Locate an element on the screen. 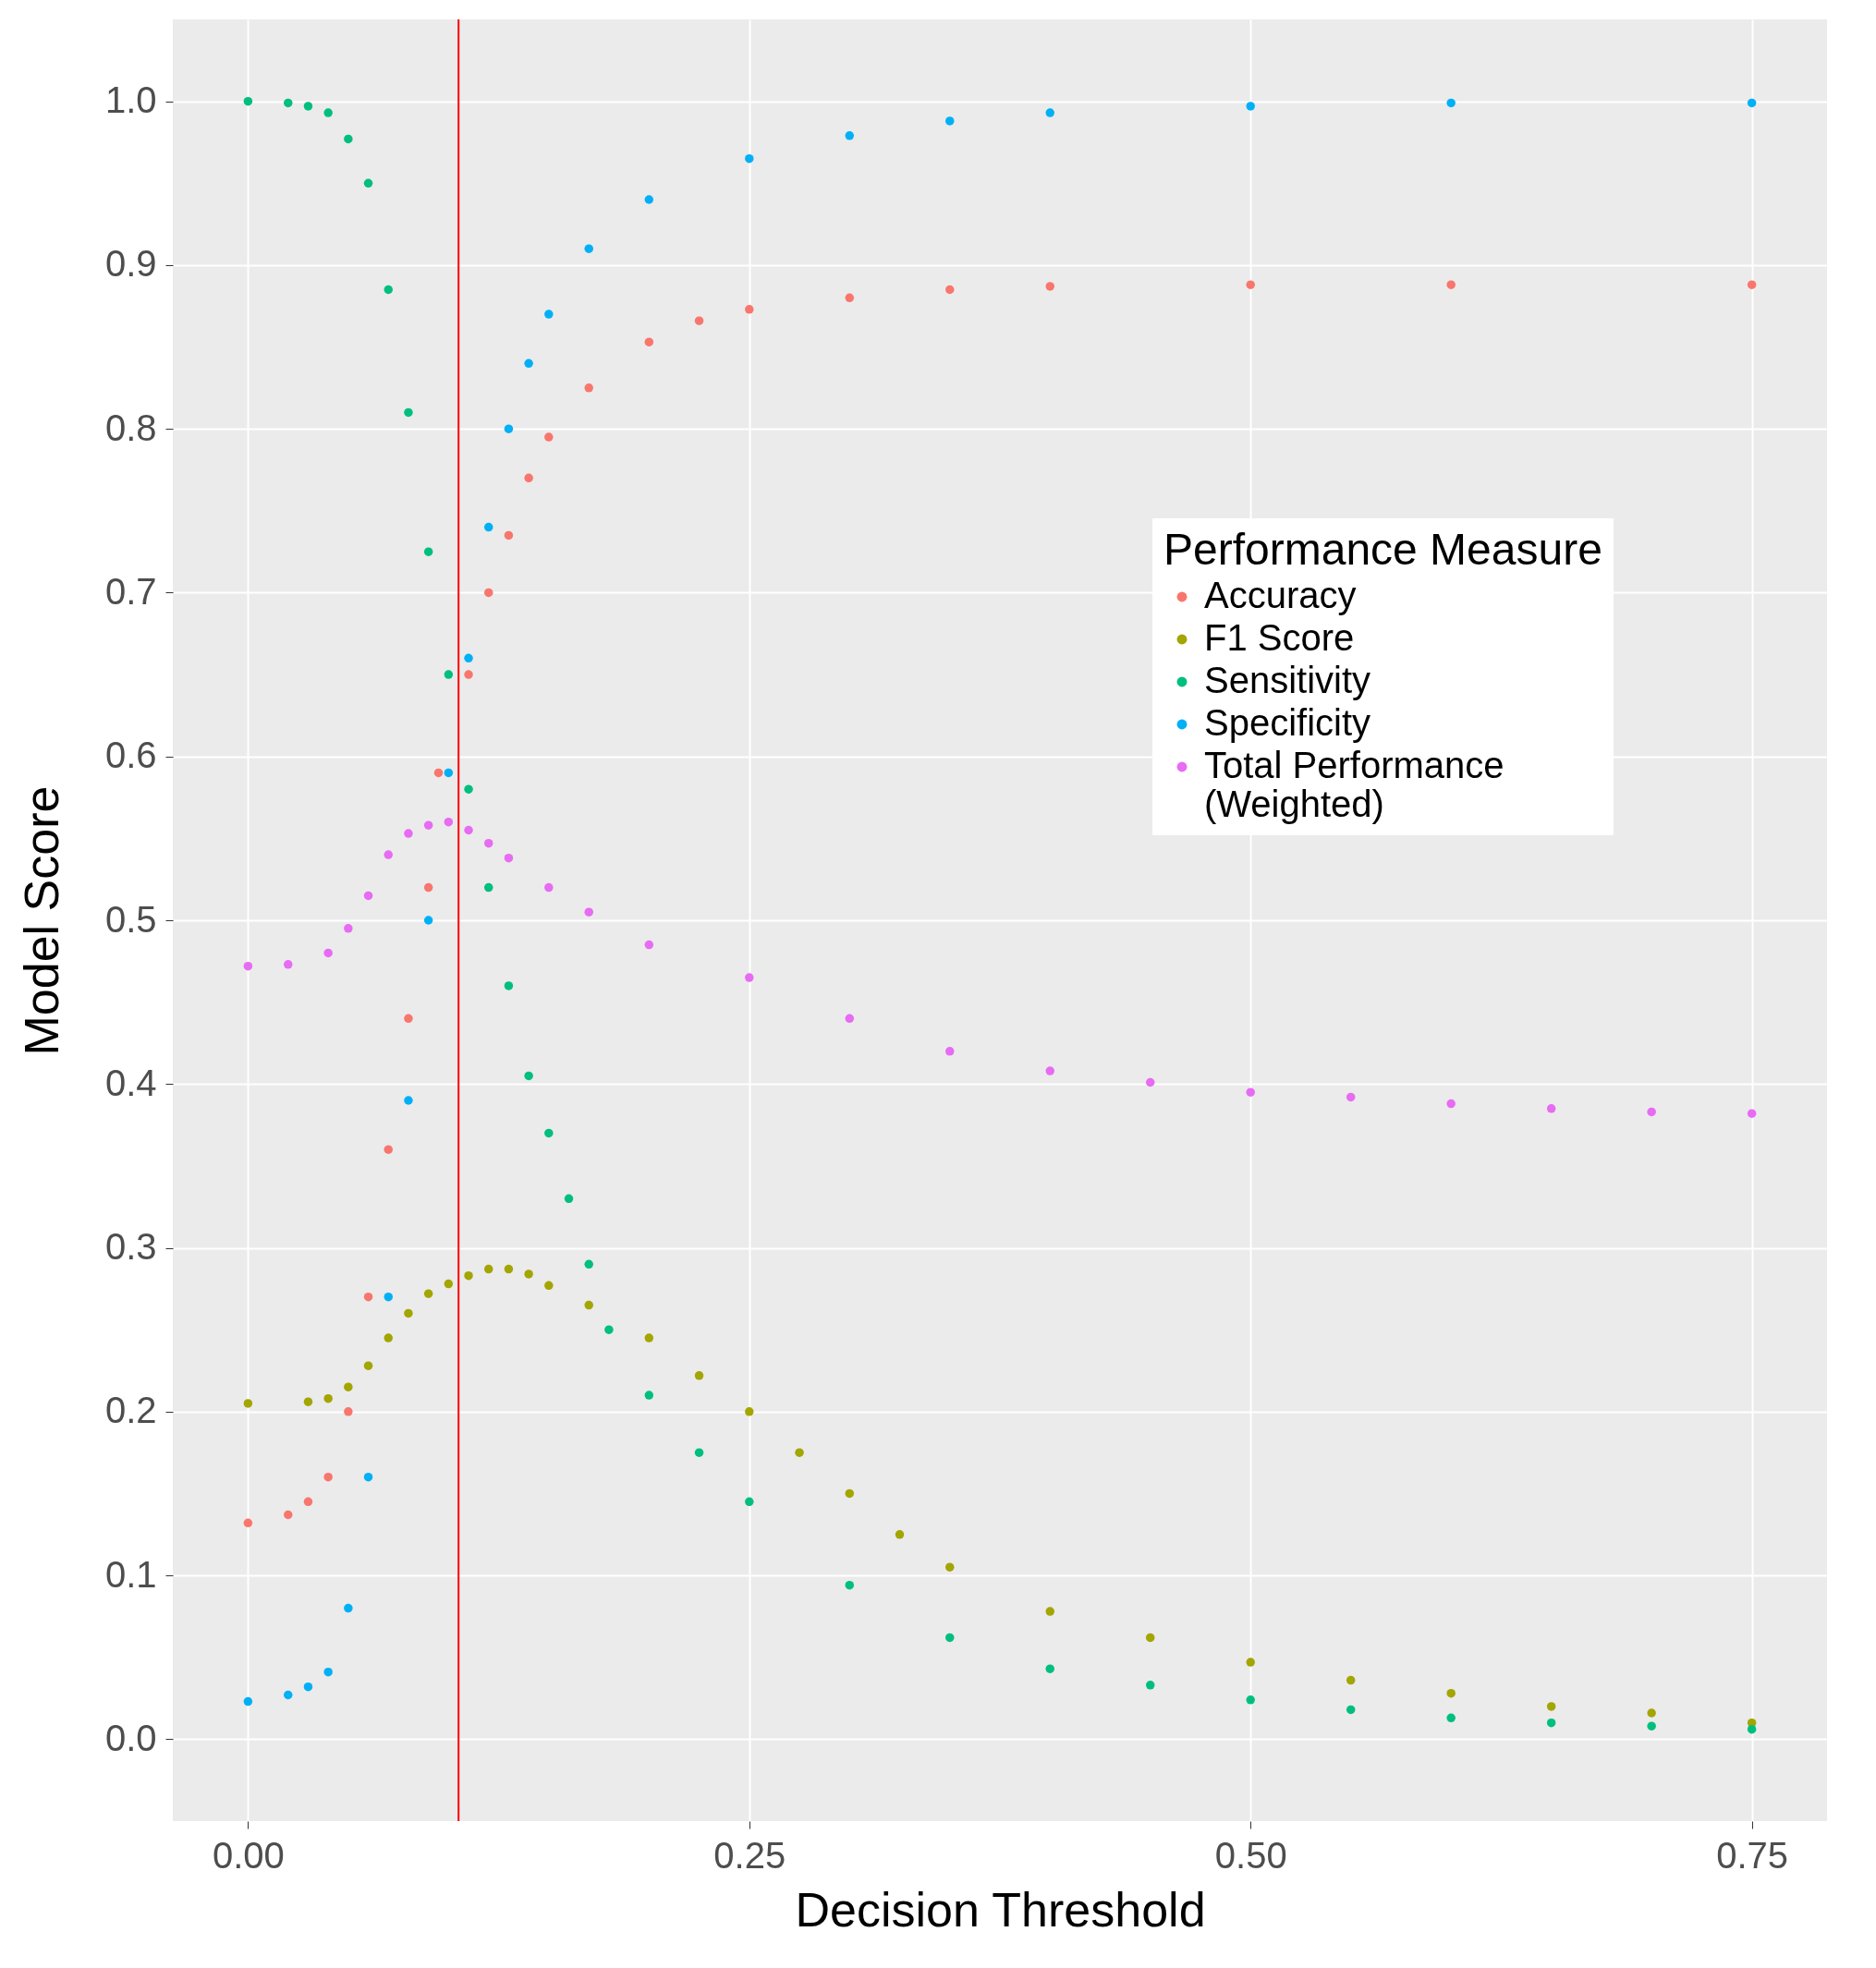  y-tick-label: 0.8 is located at coordinates (130, 427).